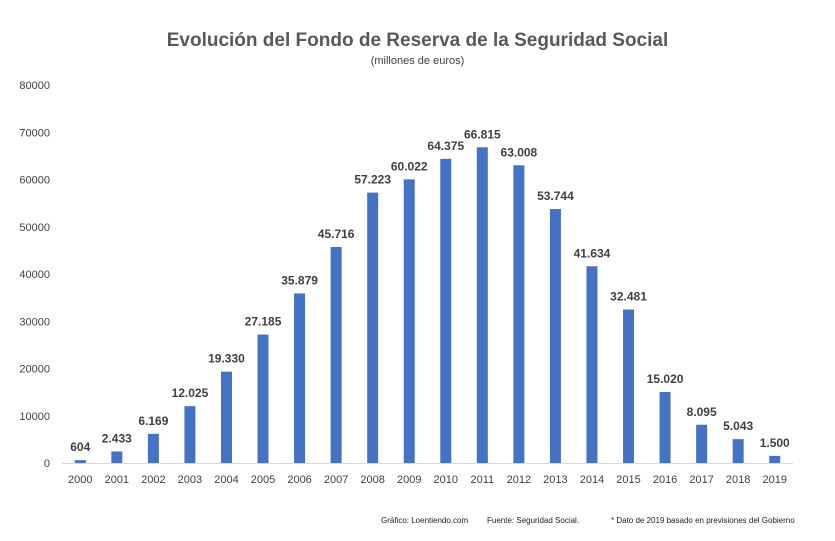 This screenshot has width=835, height=541. I want to click on data-label-2004: 19.330, so click(226, 359).